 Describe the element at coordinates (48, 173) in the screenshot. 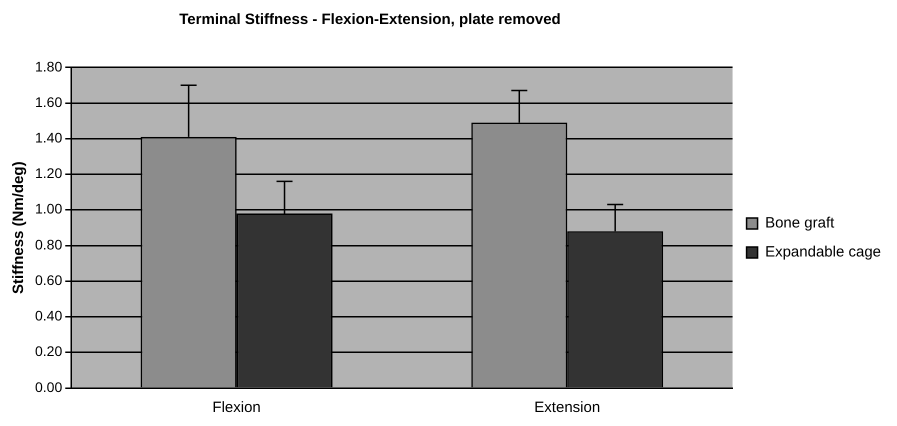

I see `y-tick-label: 1.20` at that location.